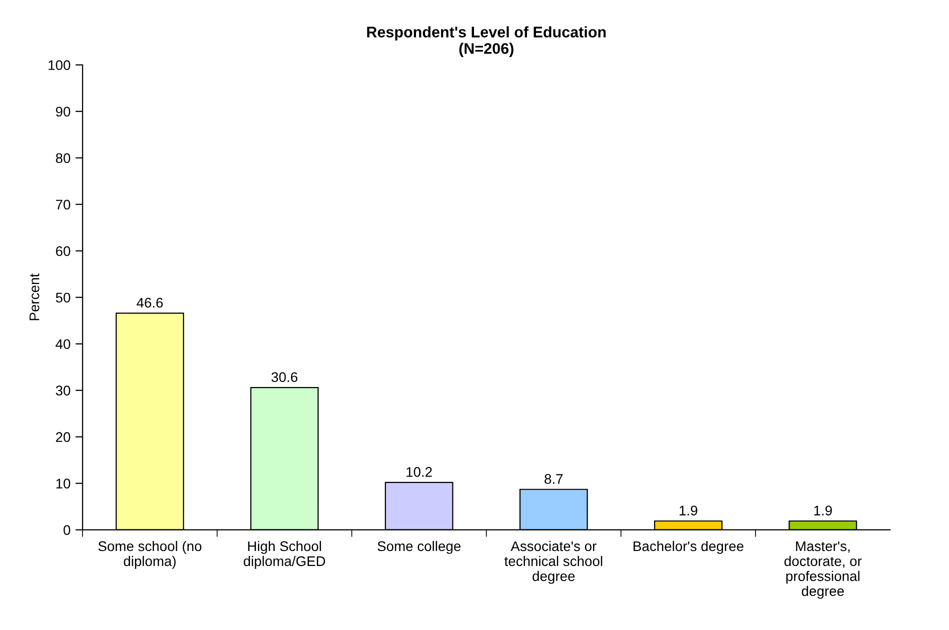  Describe the element at coordinates (63, 297) in the screenshot. I see `y-tick-label: 50` at that location.